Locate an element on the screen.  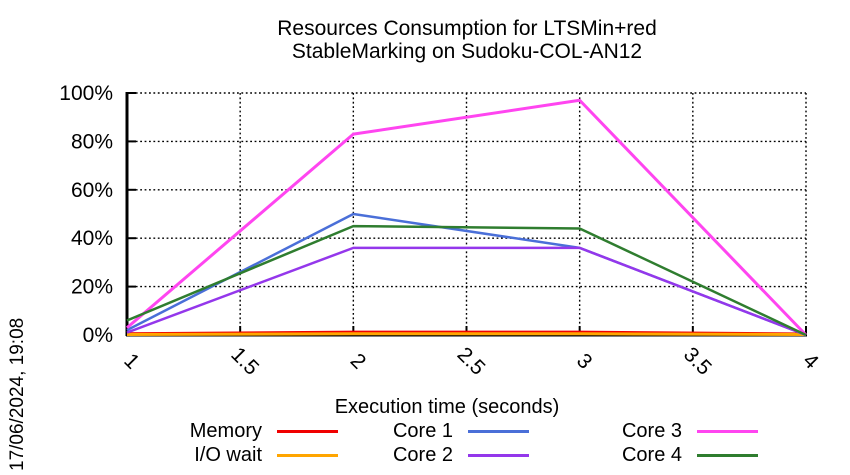
y-tick-label: 0% is located at coordinates (98, 335).